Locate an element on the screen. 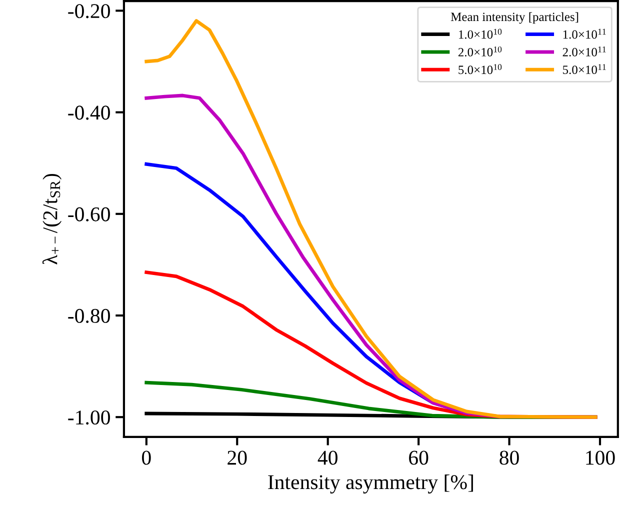  x-tick-label: 100 is located at coordinates (600, 457).